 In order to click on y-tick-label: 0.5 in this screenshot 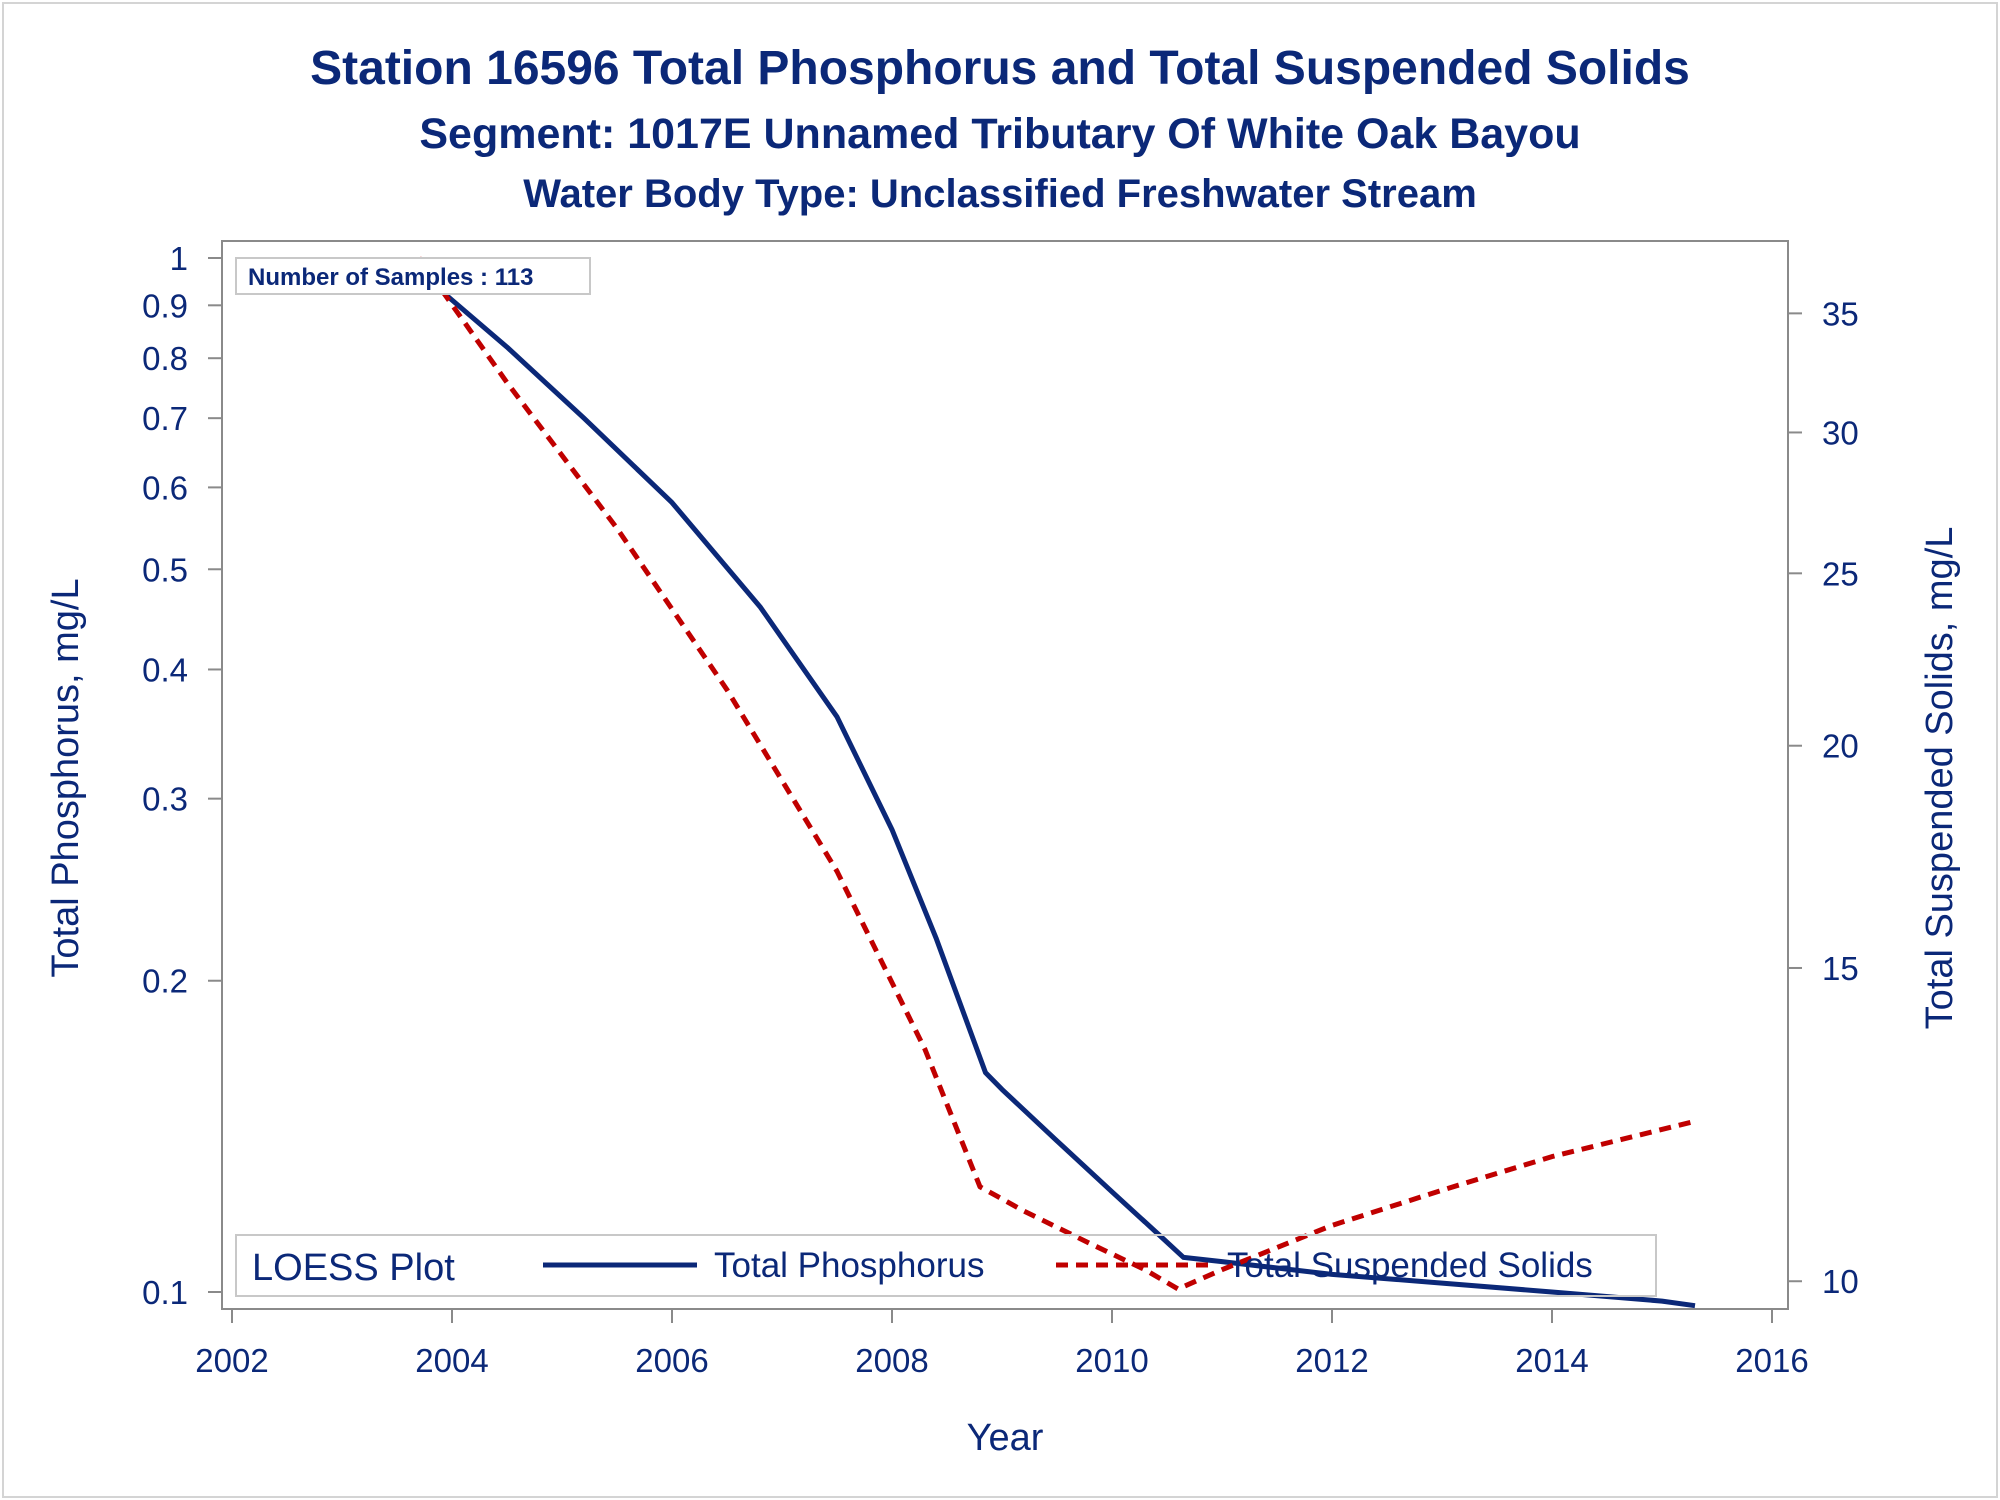, I will do `click(165, 569)`.